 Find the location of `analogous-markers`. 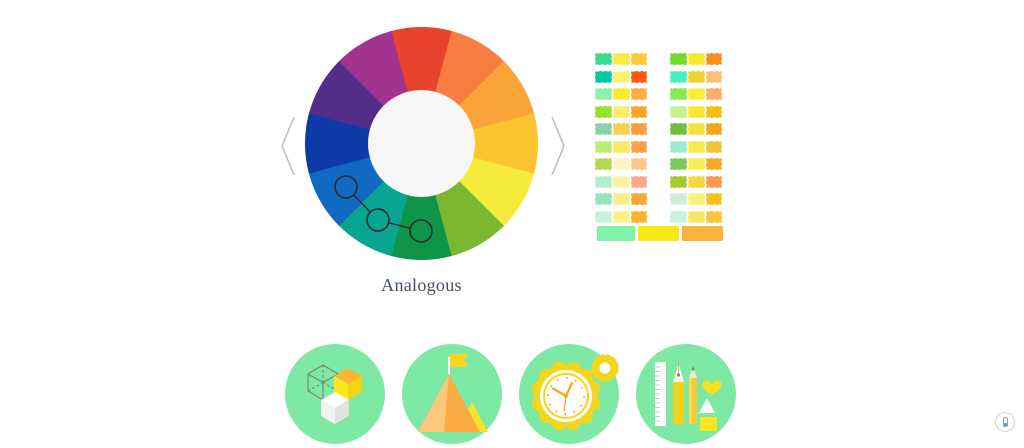

analogous-markers is located at coordinates (421, 143).